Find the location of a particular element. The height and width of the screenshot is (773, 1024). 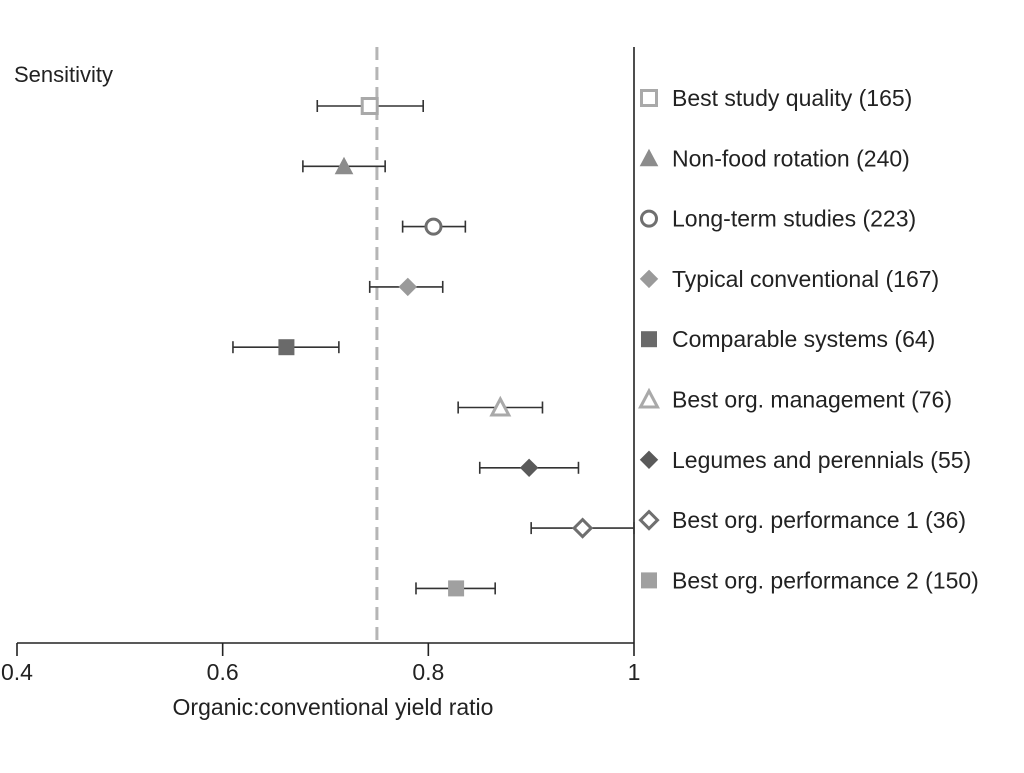

row-label: Best study quality (165) is located at coordinates (792, 98).